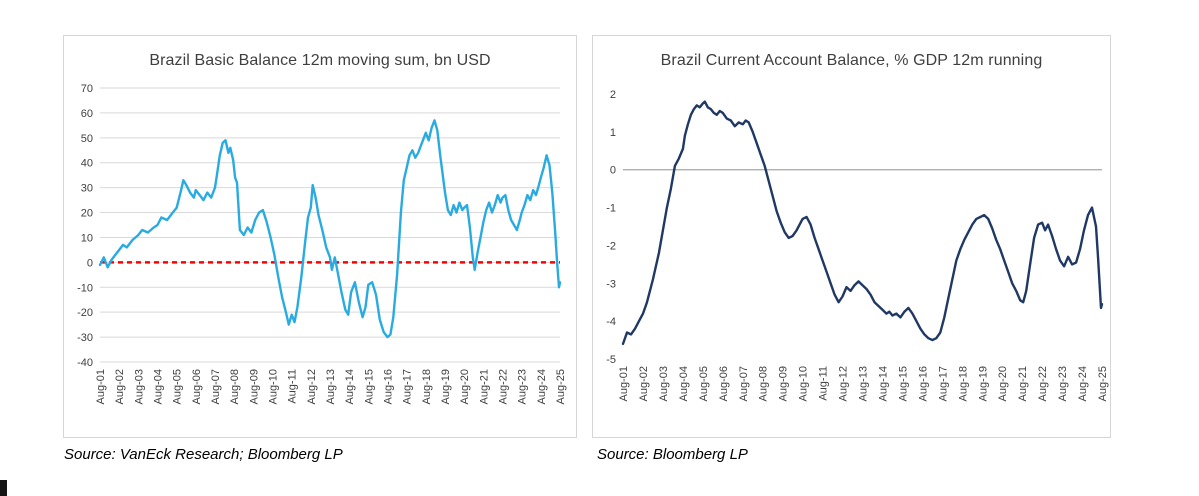 Image resolution: width=1199 pixels, height=496 pixels. I want to click on svg-text: 70, so click(87, 89).